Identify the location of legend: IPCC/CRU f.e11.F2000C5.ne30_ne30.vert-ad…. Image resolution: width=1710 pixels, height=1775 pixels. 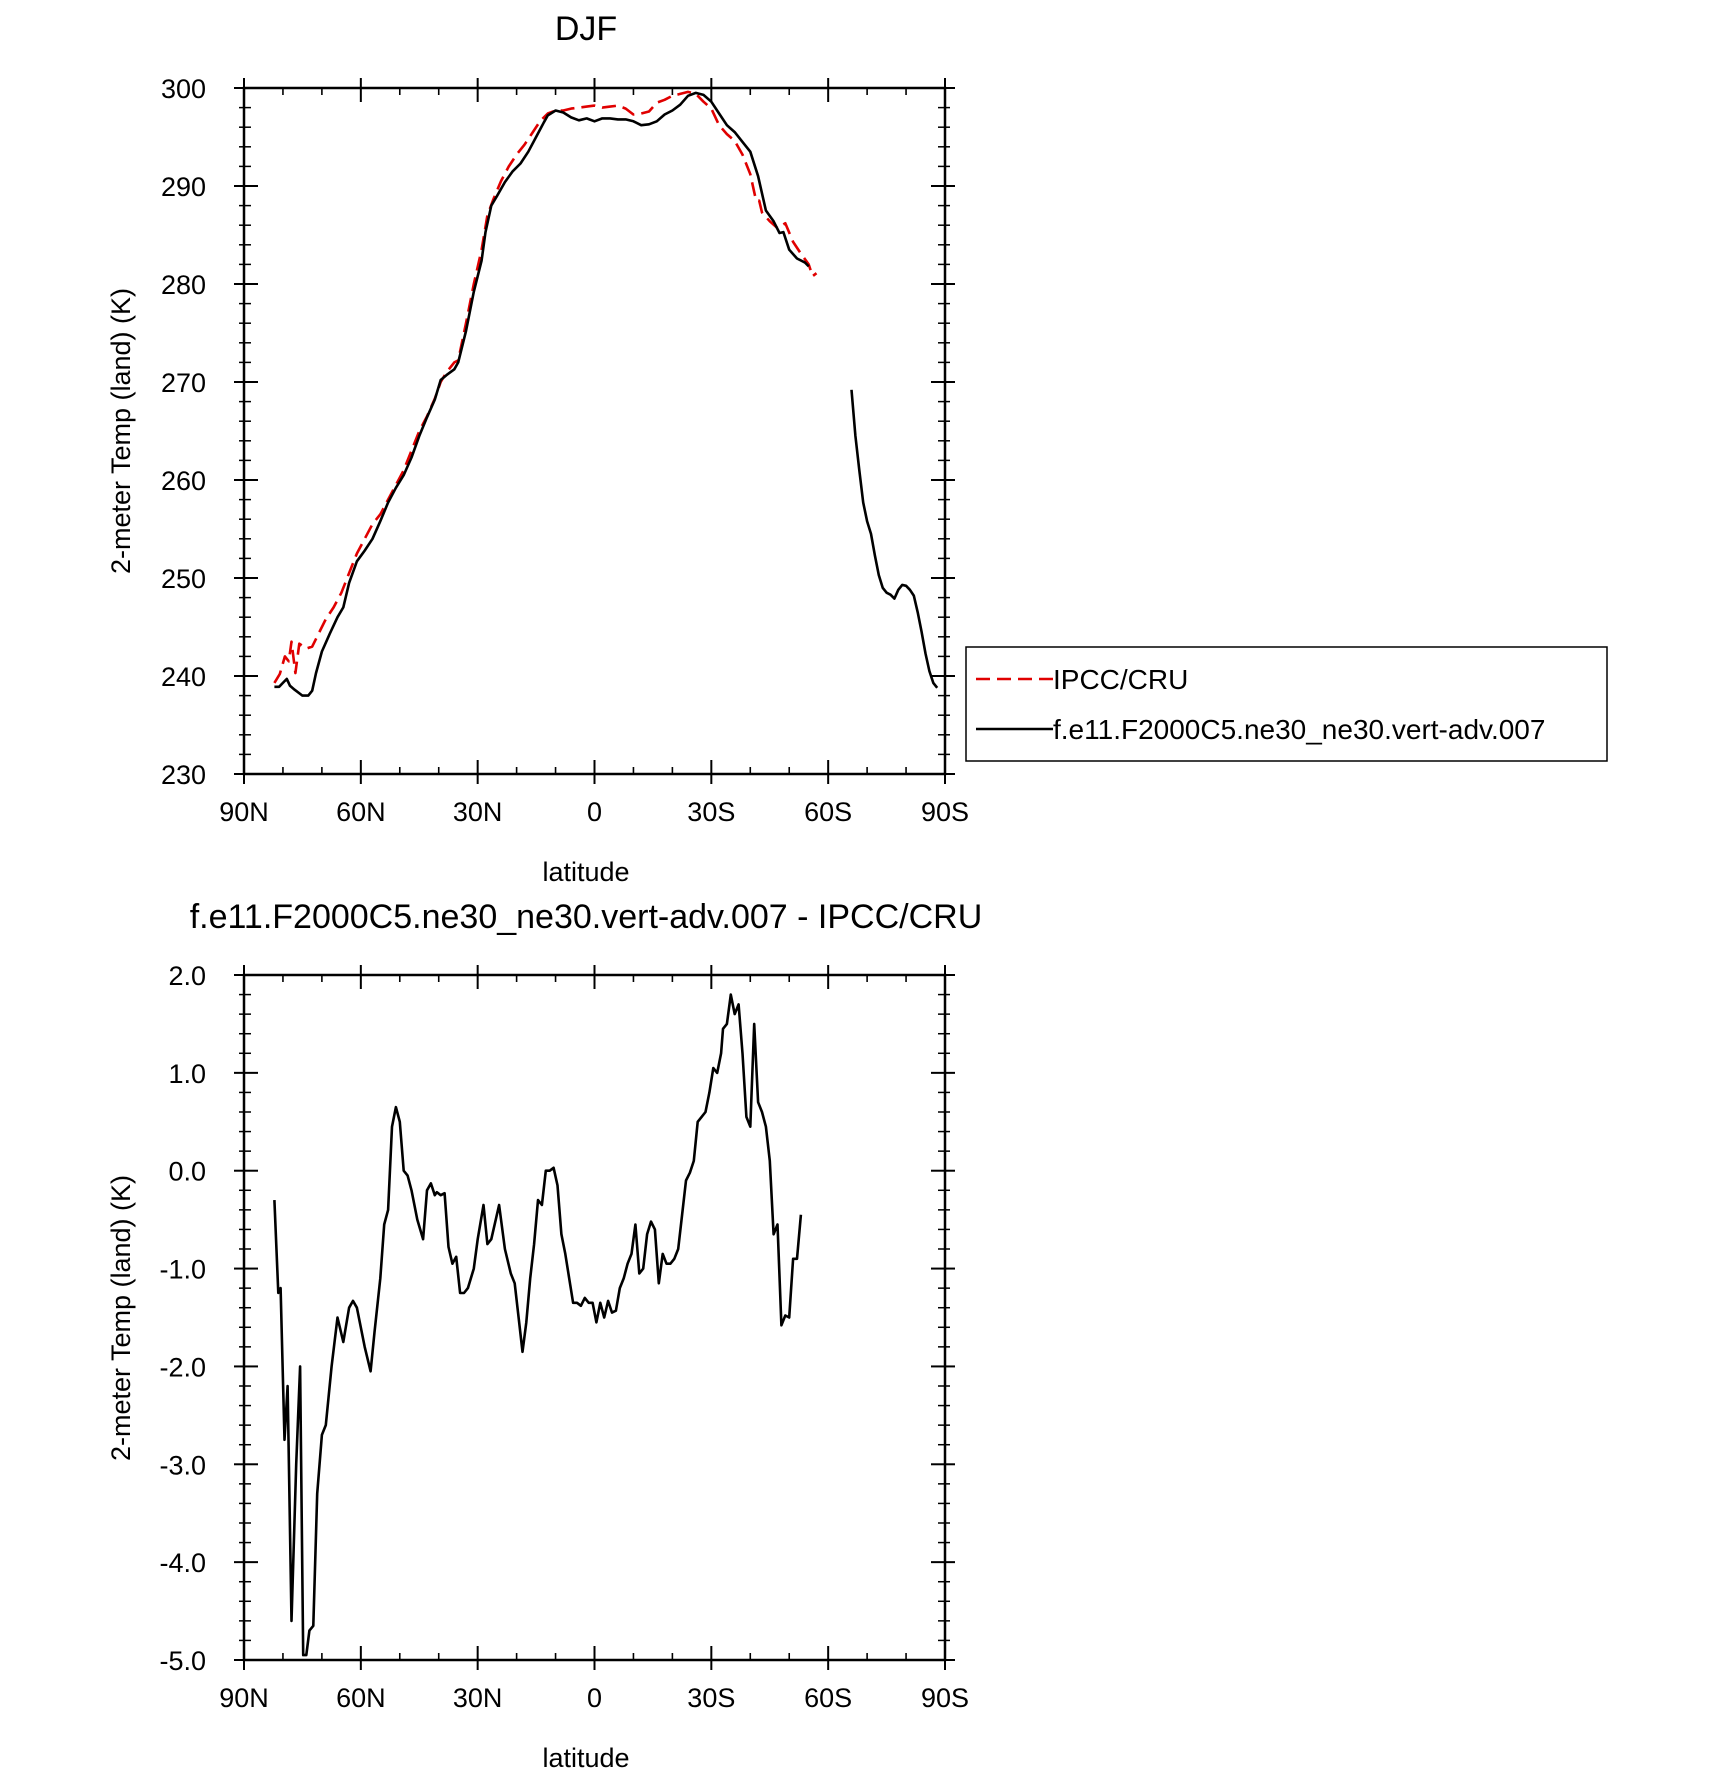
(1286, 704).